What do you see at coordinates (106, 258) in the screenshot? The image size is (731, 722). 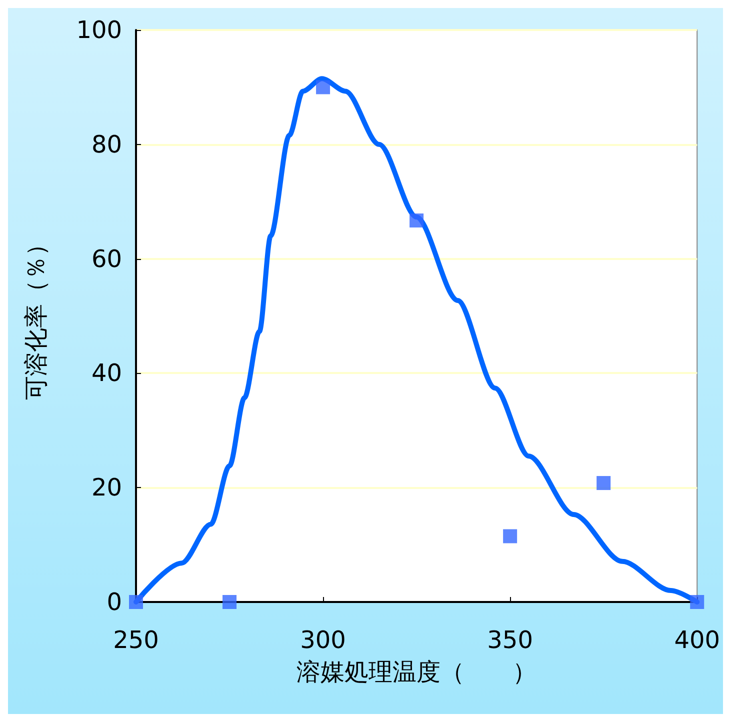 I see `y-tick-label: 60` at bounding box center [106, 258].